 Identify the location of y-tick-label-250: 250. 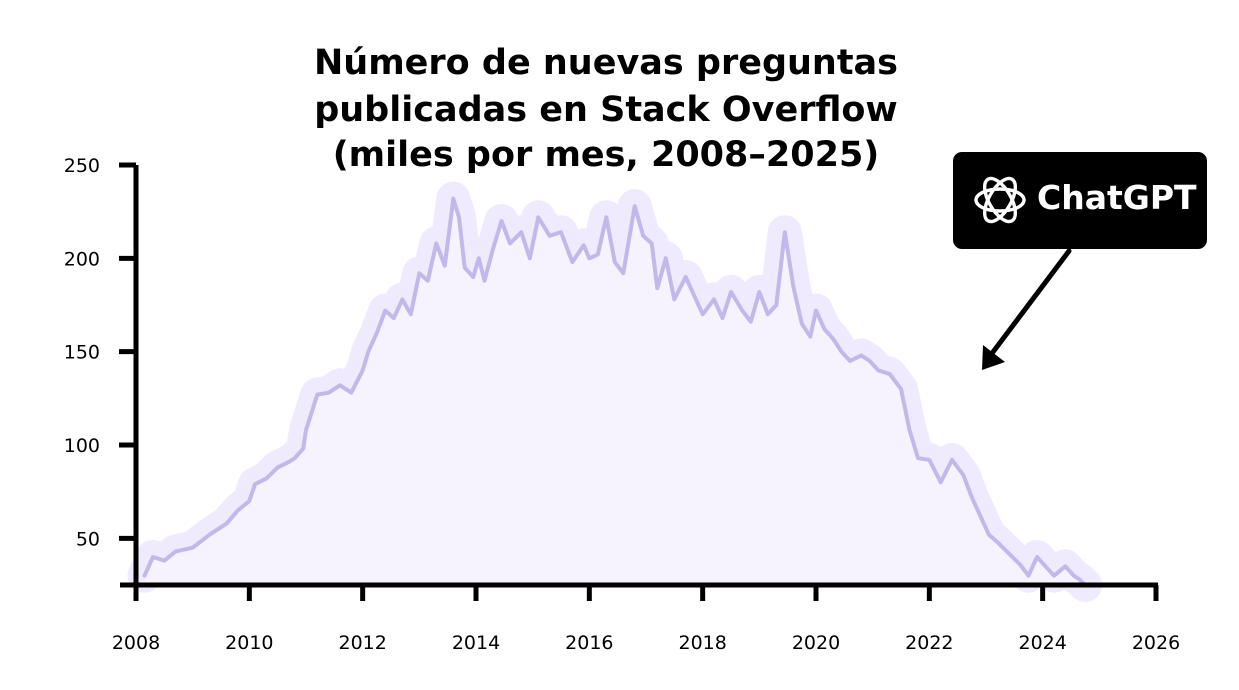
(82, 166).